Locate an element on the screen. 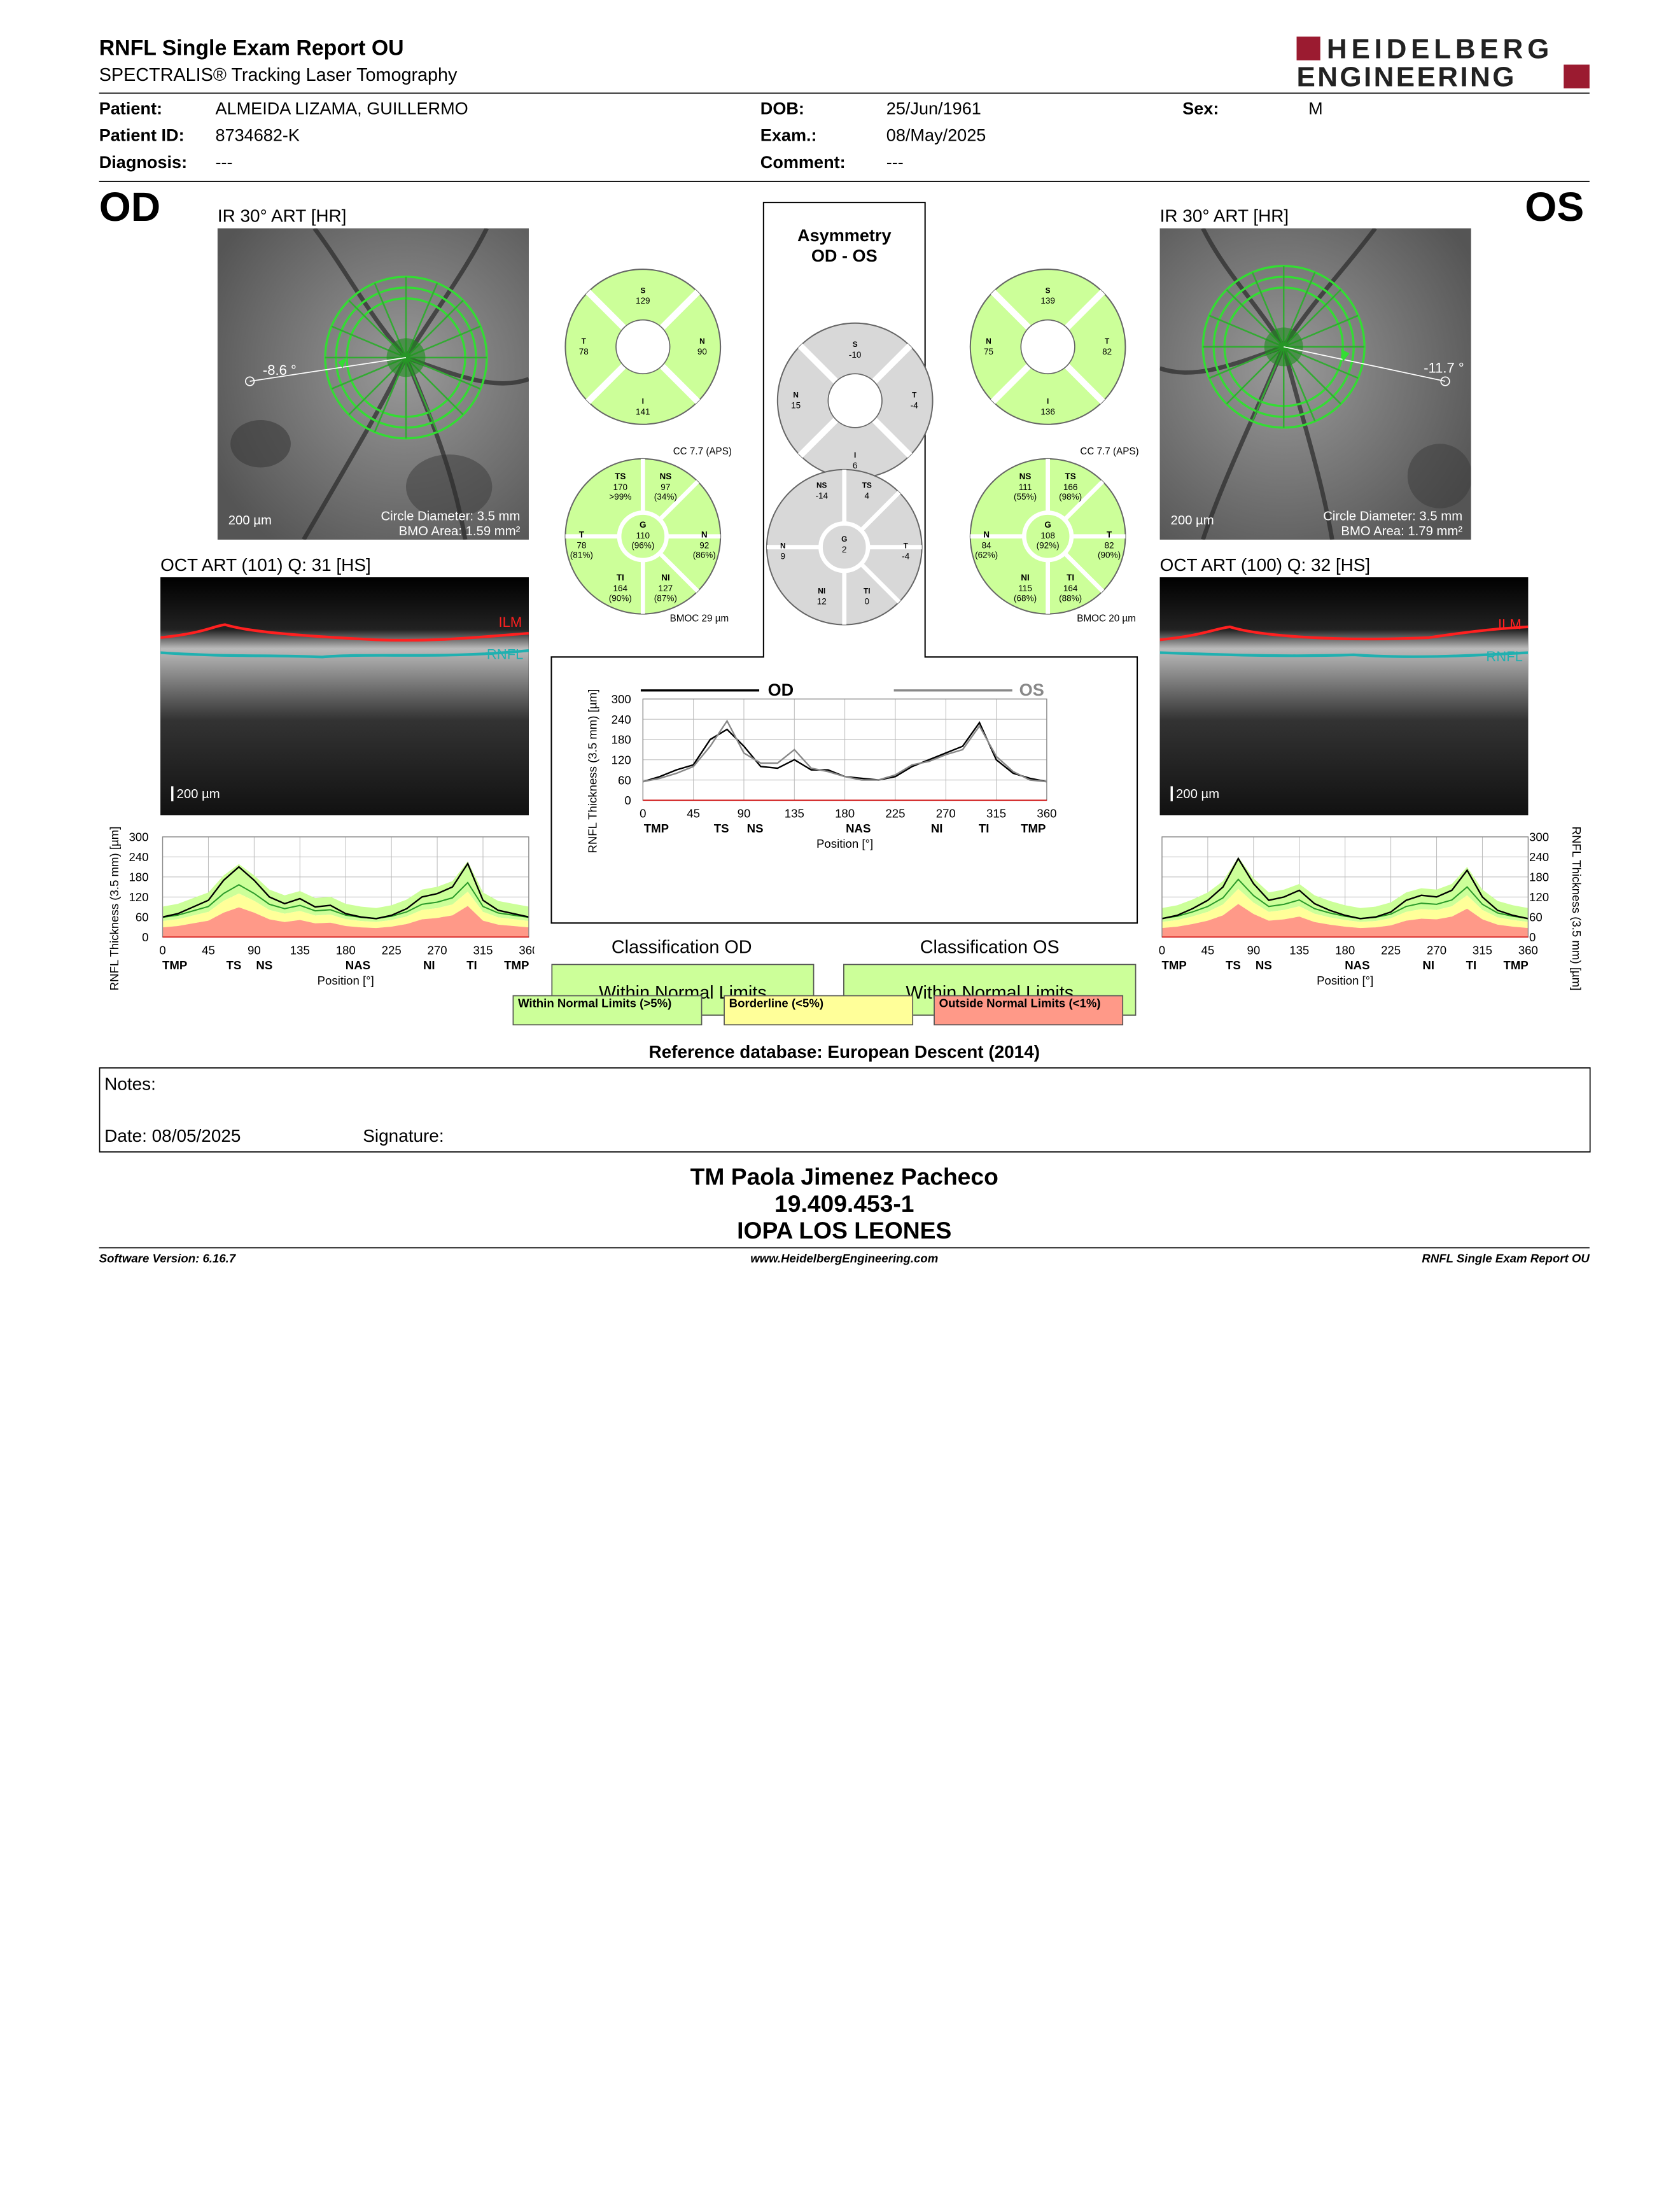 The width and height of the screenshot is (1680, 2197). diagnosis: --- is located at coordinates (224, 162).